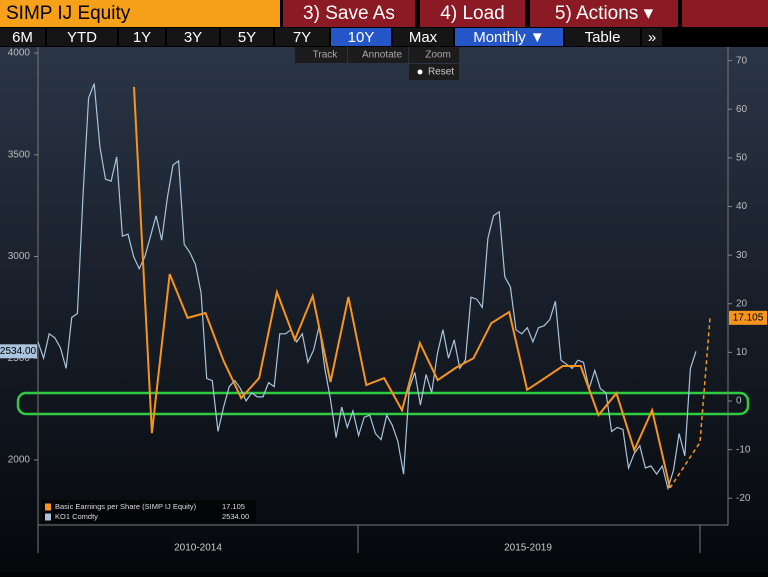 The width and height of the screenshot is (768, 577). What do you see at coordinates (68, 13) in the screenshot?
I see `security-title: SIMP IJ Equity` at bounding box center [68, 13].